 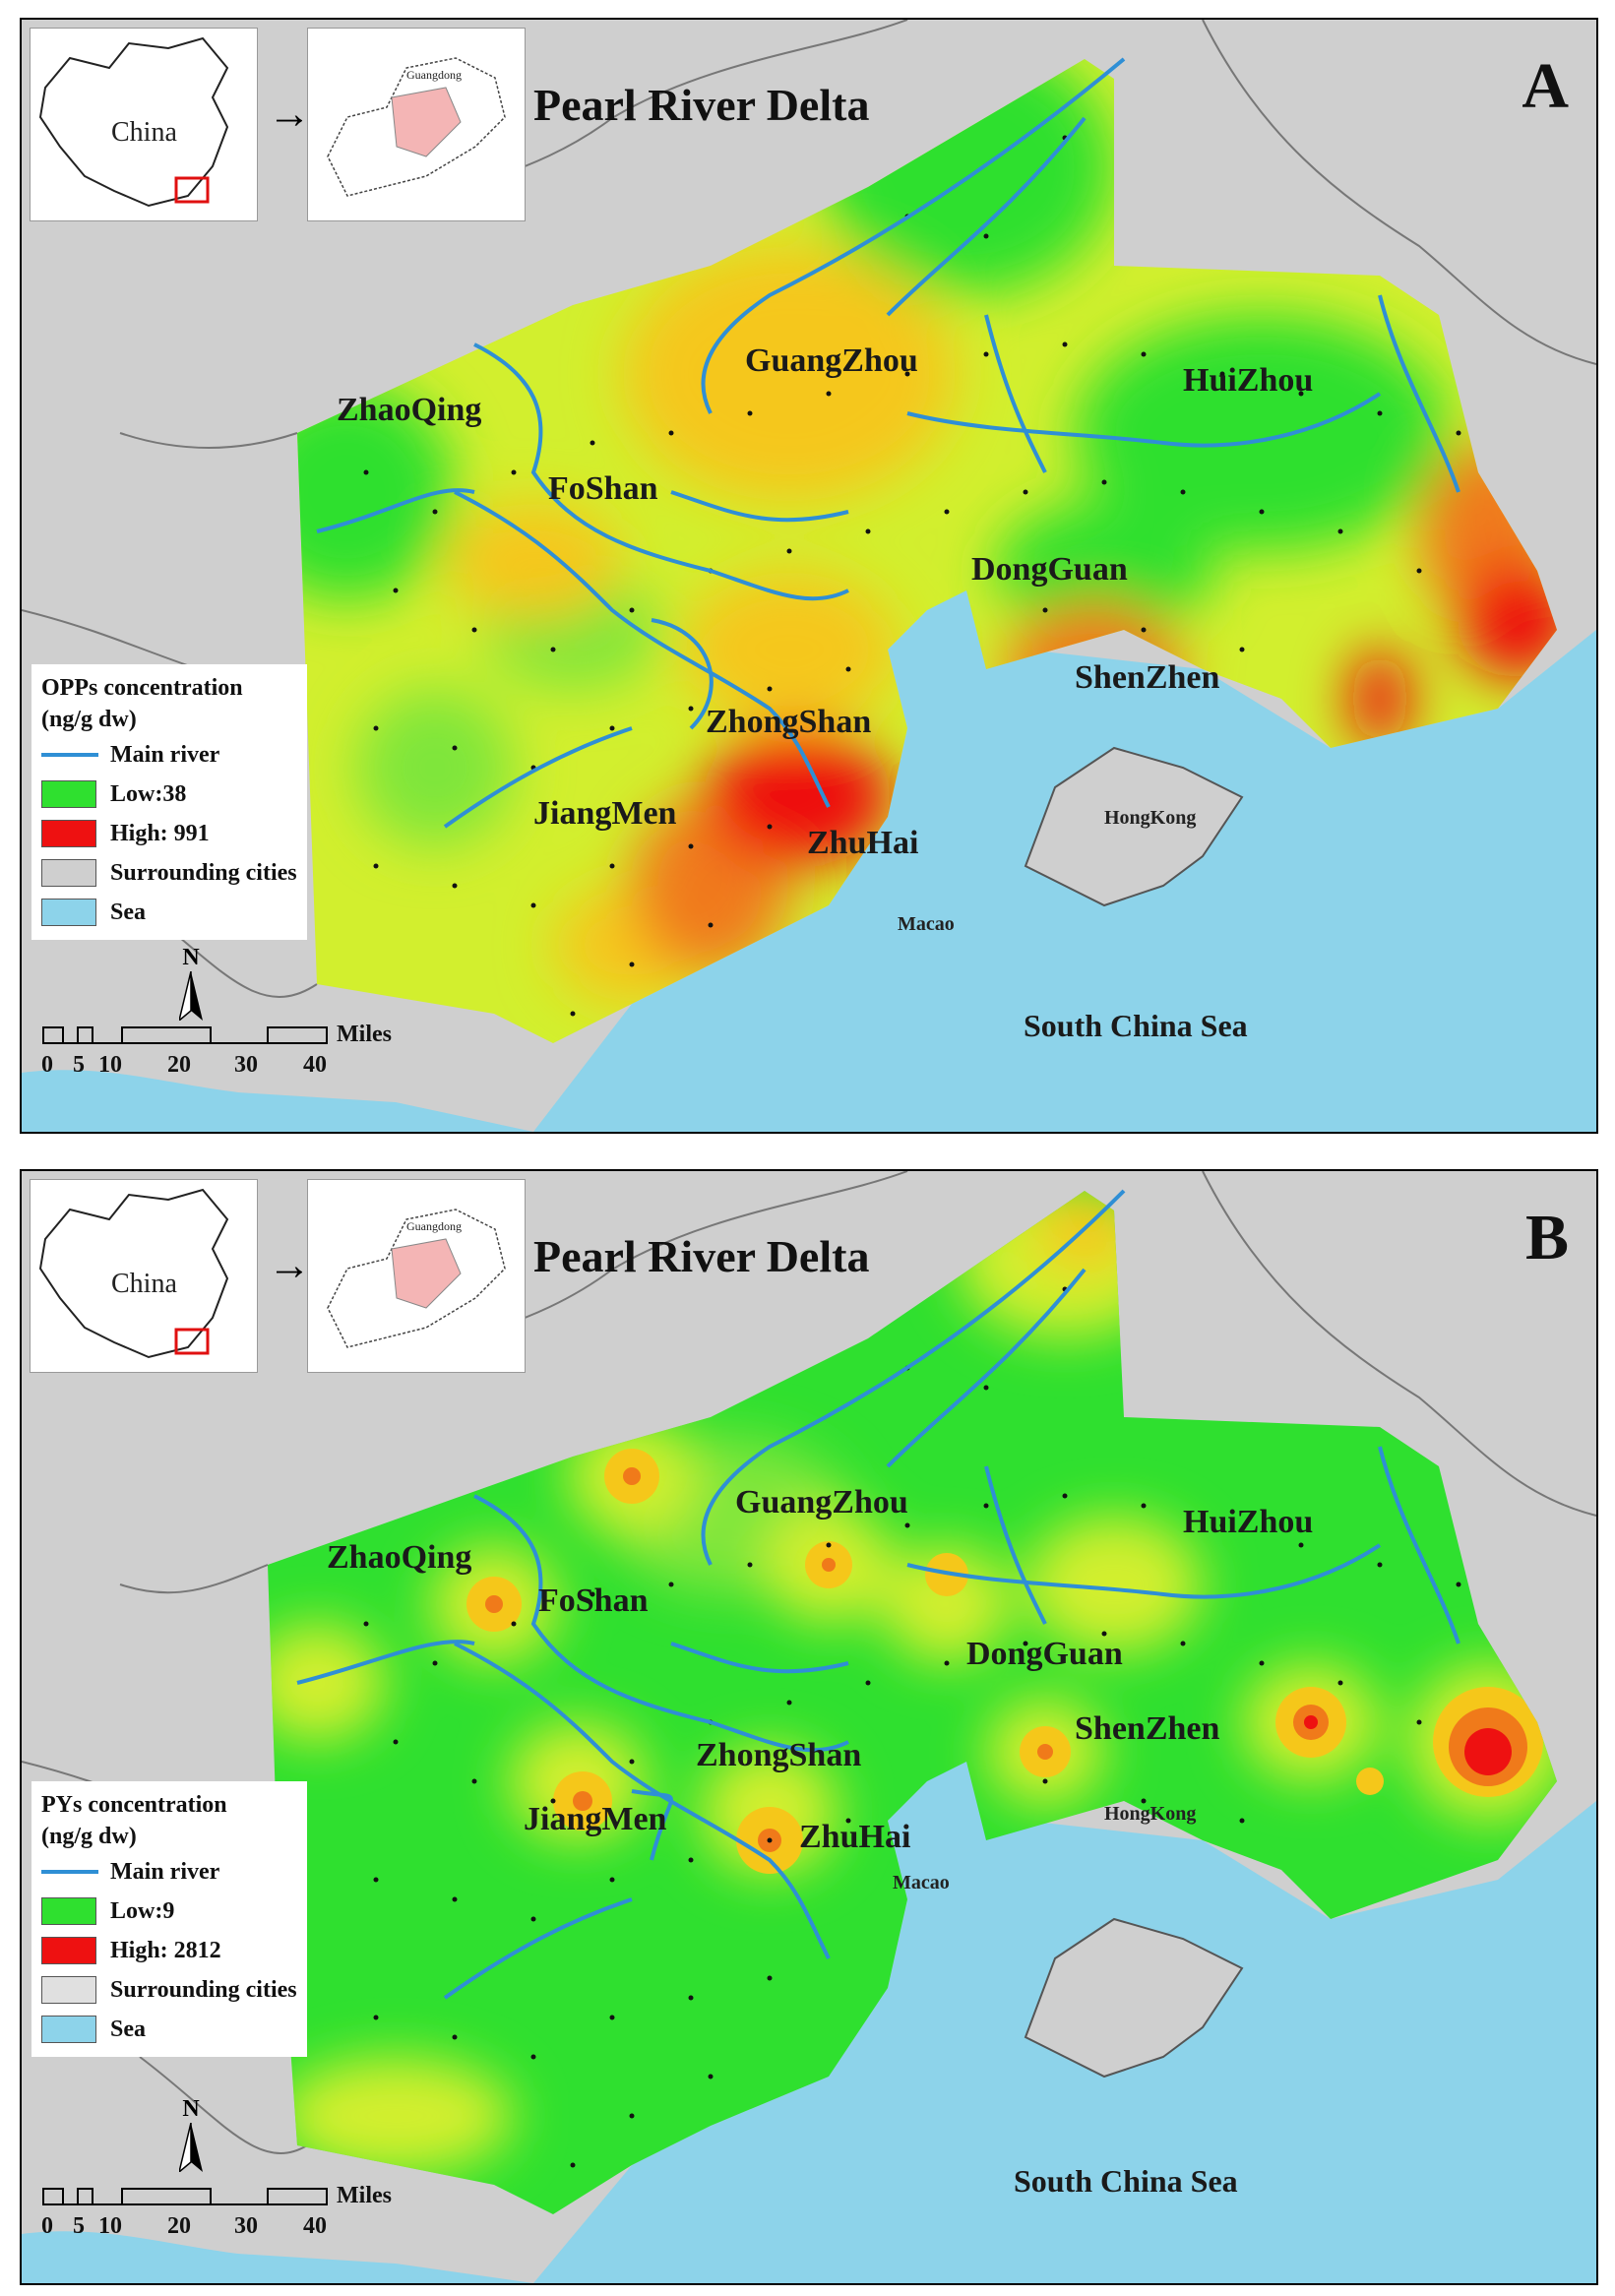 What do you see at coordinates (169, 1950) in the screenshot?
I see `legend-row-high: High: 2812` at bounding box center [169, 1950].